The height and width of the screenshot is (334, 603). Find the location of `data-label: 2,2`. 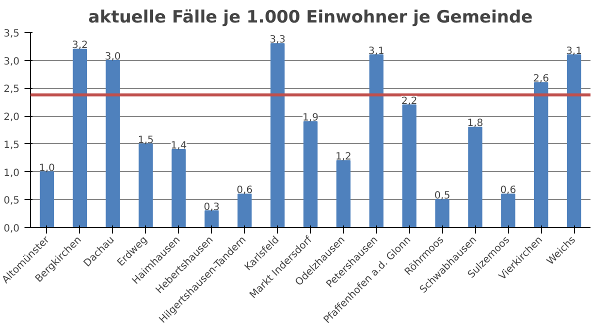

data-label: 2,2 is located at coordinates (409, 101).